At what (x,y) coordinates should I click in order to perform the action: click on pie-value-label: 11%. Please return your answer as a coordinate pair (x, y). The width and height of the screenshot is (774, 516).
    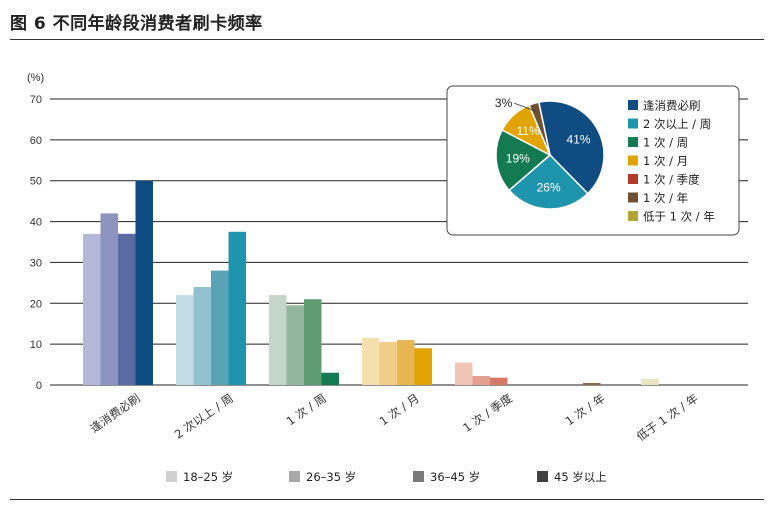
    Looking at the image, I should click on (527, 131).